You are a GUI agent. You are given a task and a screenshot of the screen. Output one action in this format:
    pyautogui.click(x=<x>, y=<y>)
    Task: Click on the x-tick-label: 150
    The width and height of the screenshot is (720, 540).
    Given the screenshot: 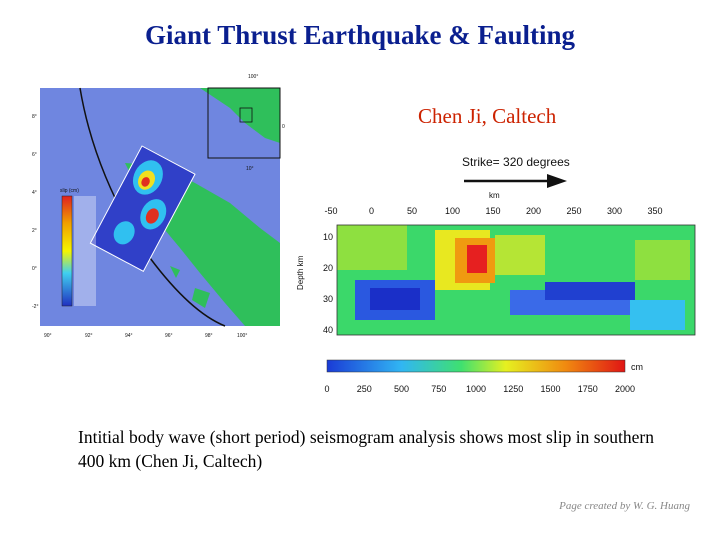 What is the action you would take?
    pyautogui.click(x=492, y=211)
    